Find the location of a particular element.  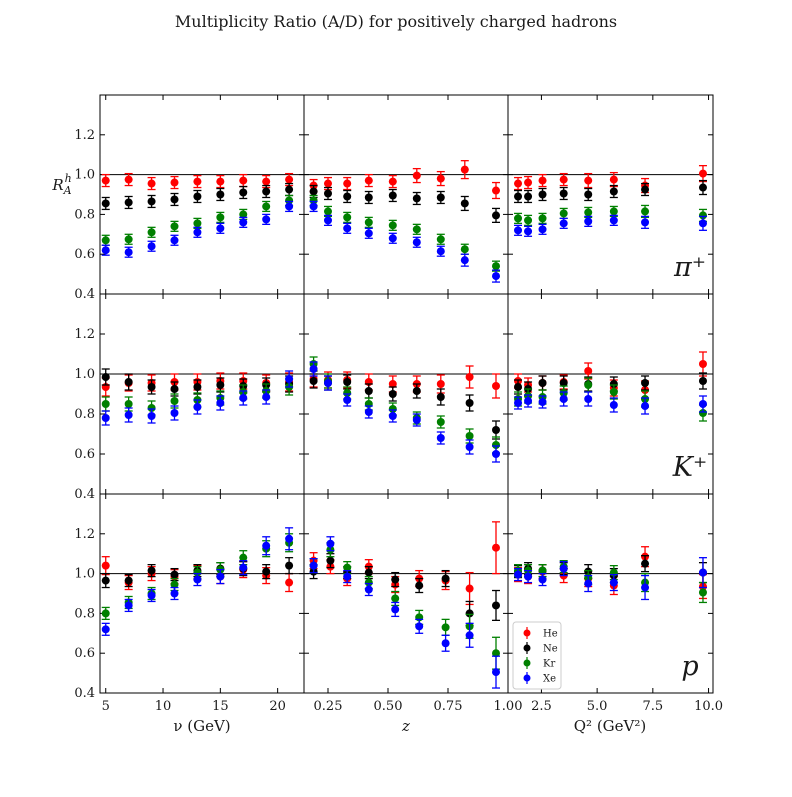

hadron-label-0: π⁺ is located at coordinates (689, 267).